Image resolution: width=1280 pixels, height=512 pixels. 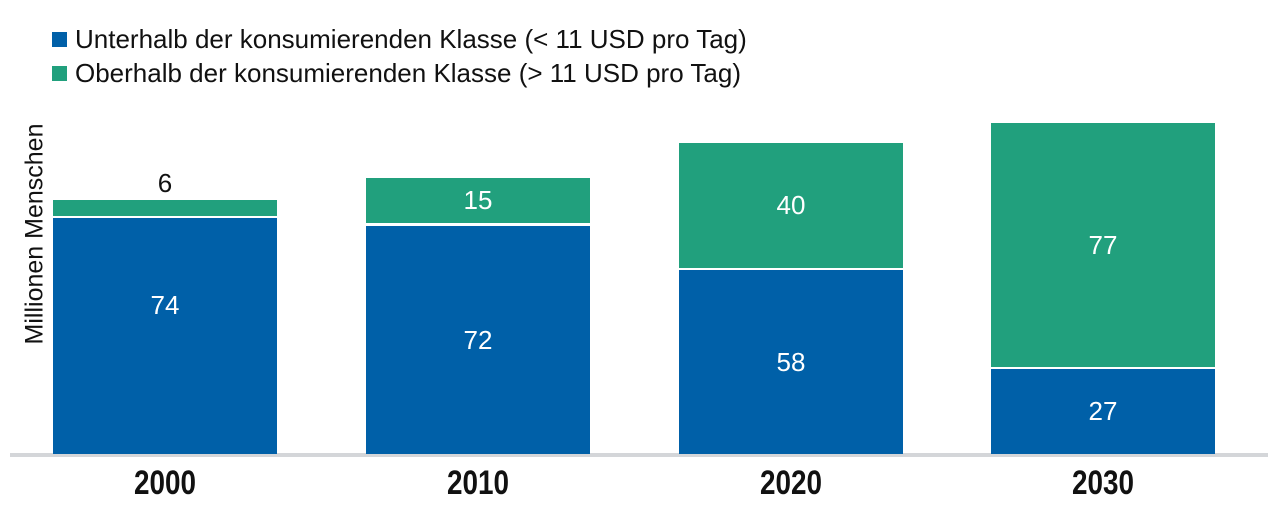 I want to click on legend-swatch-below, so click(x=59, y=39).